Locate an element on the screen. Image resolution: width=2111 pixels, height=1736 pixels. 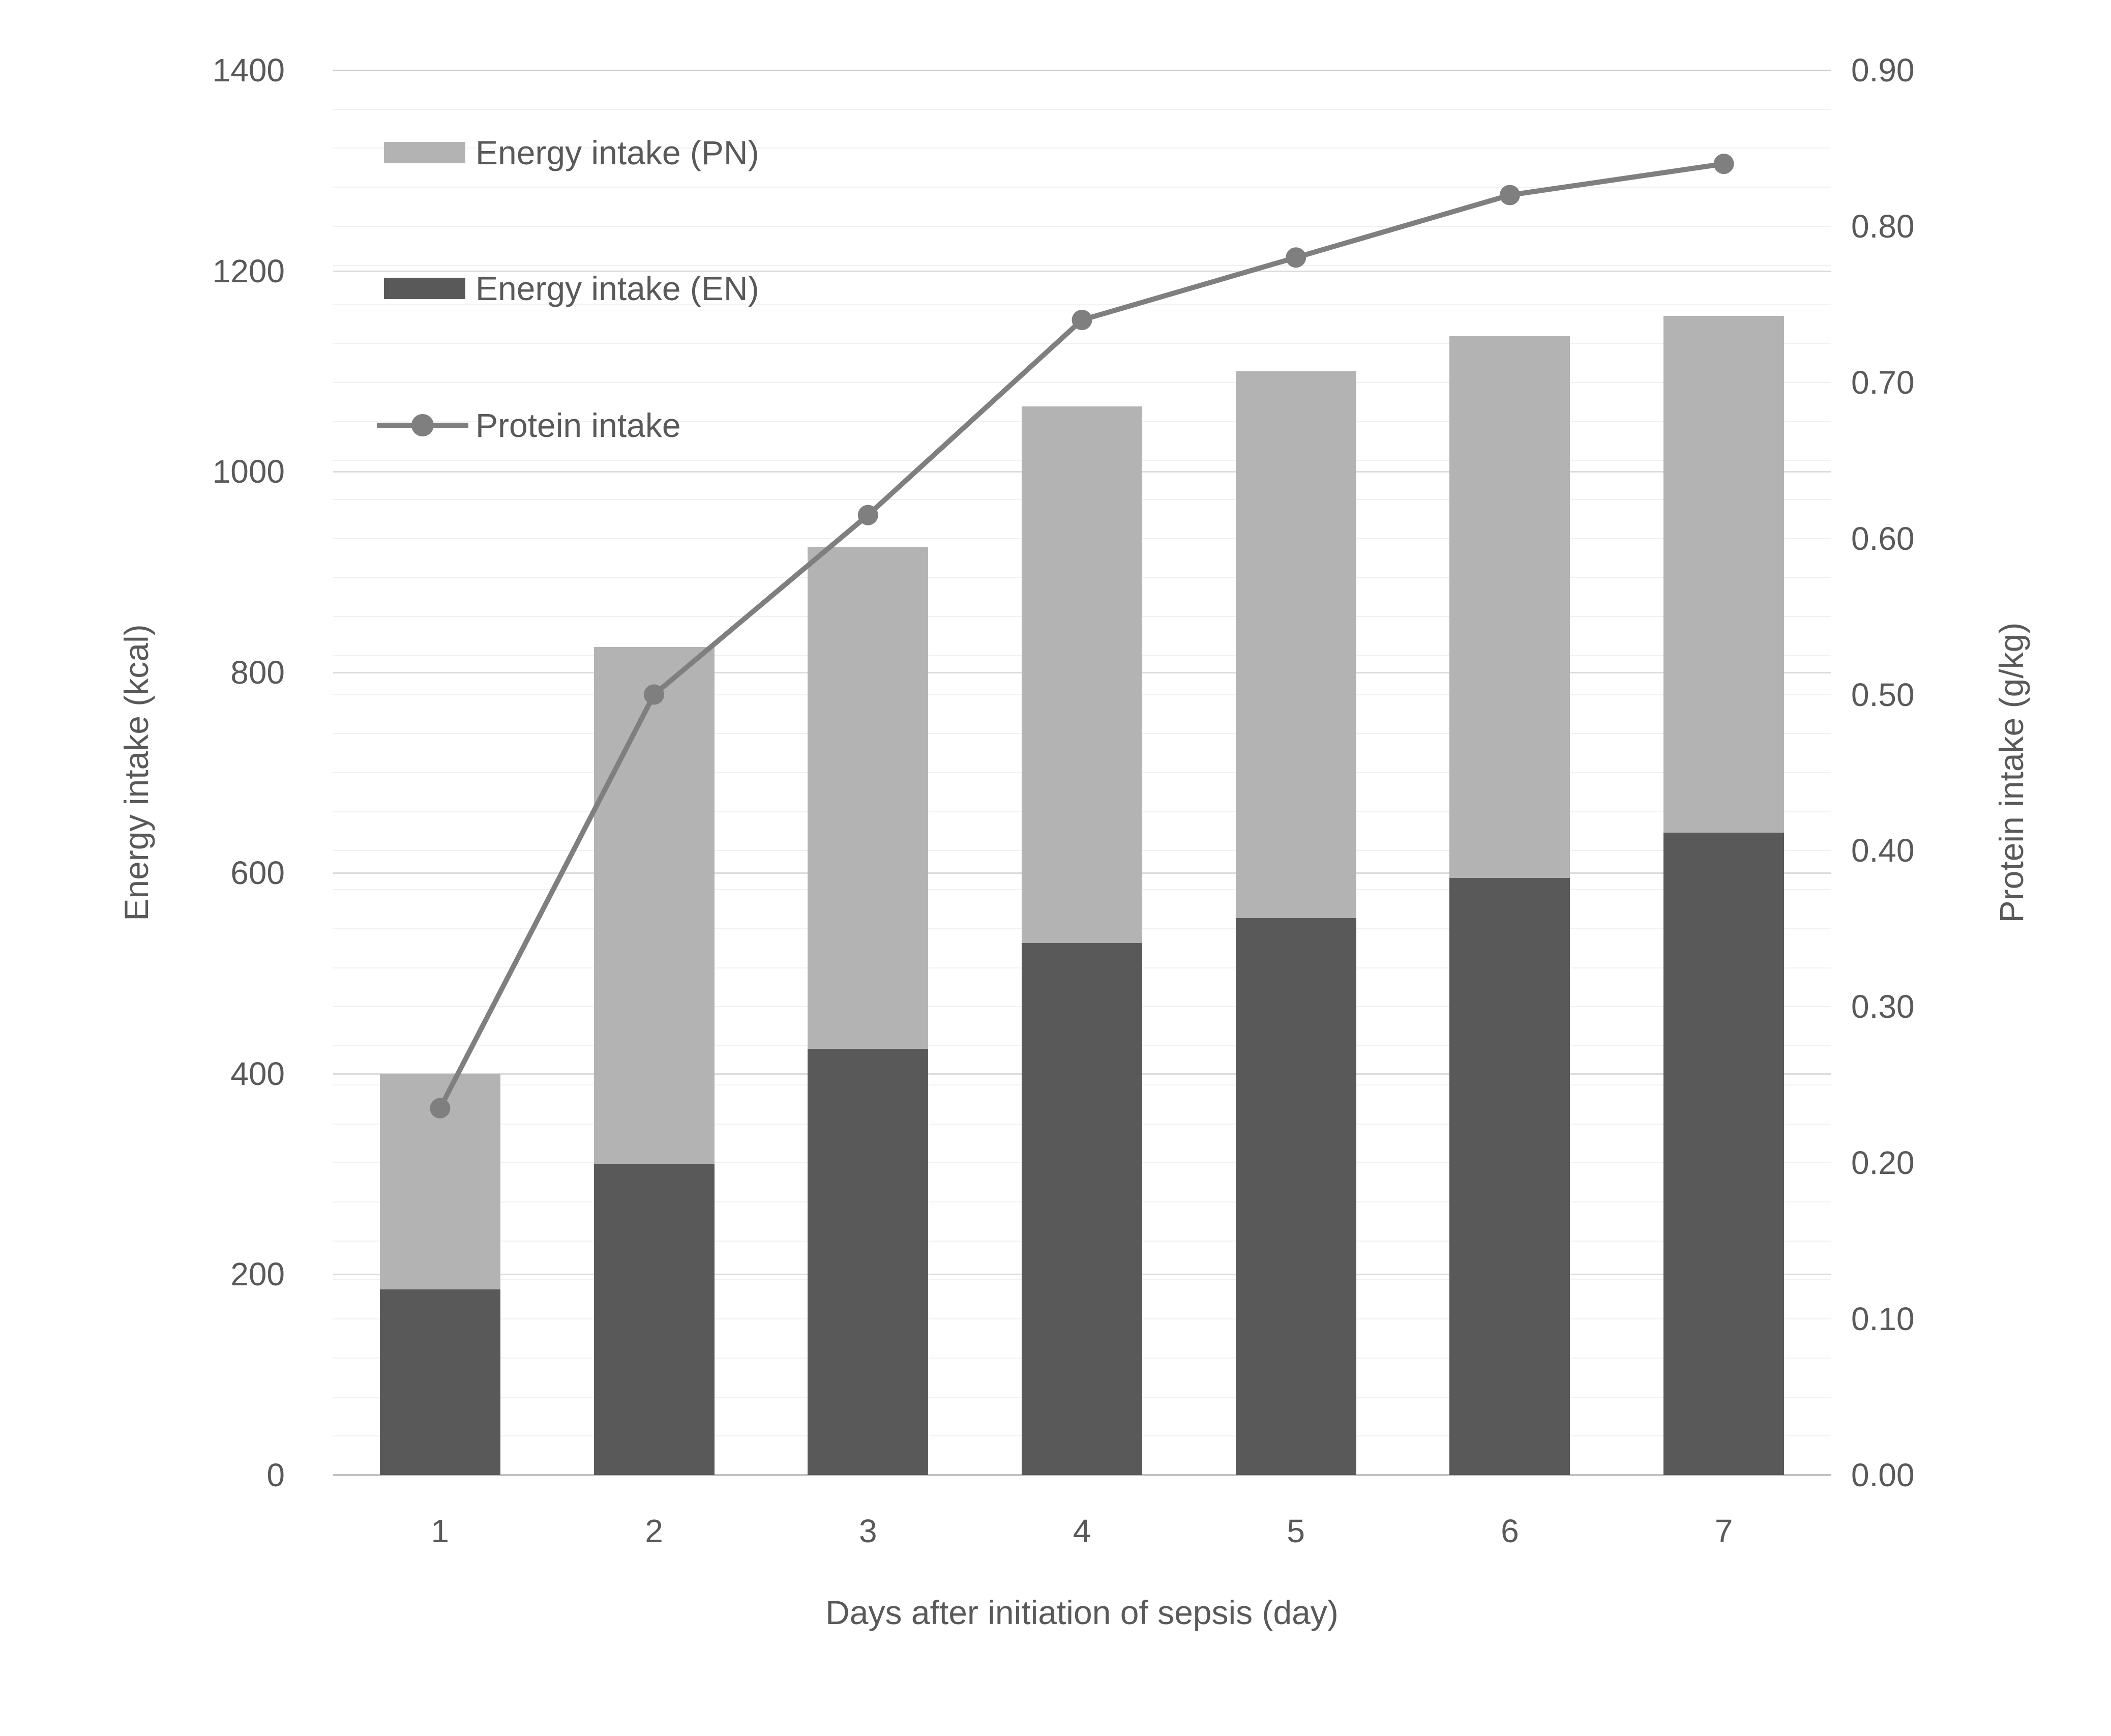
legend-label-pn: Energy intake (PN) is located at coordinates (617, 152).